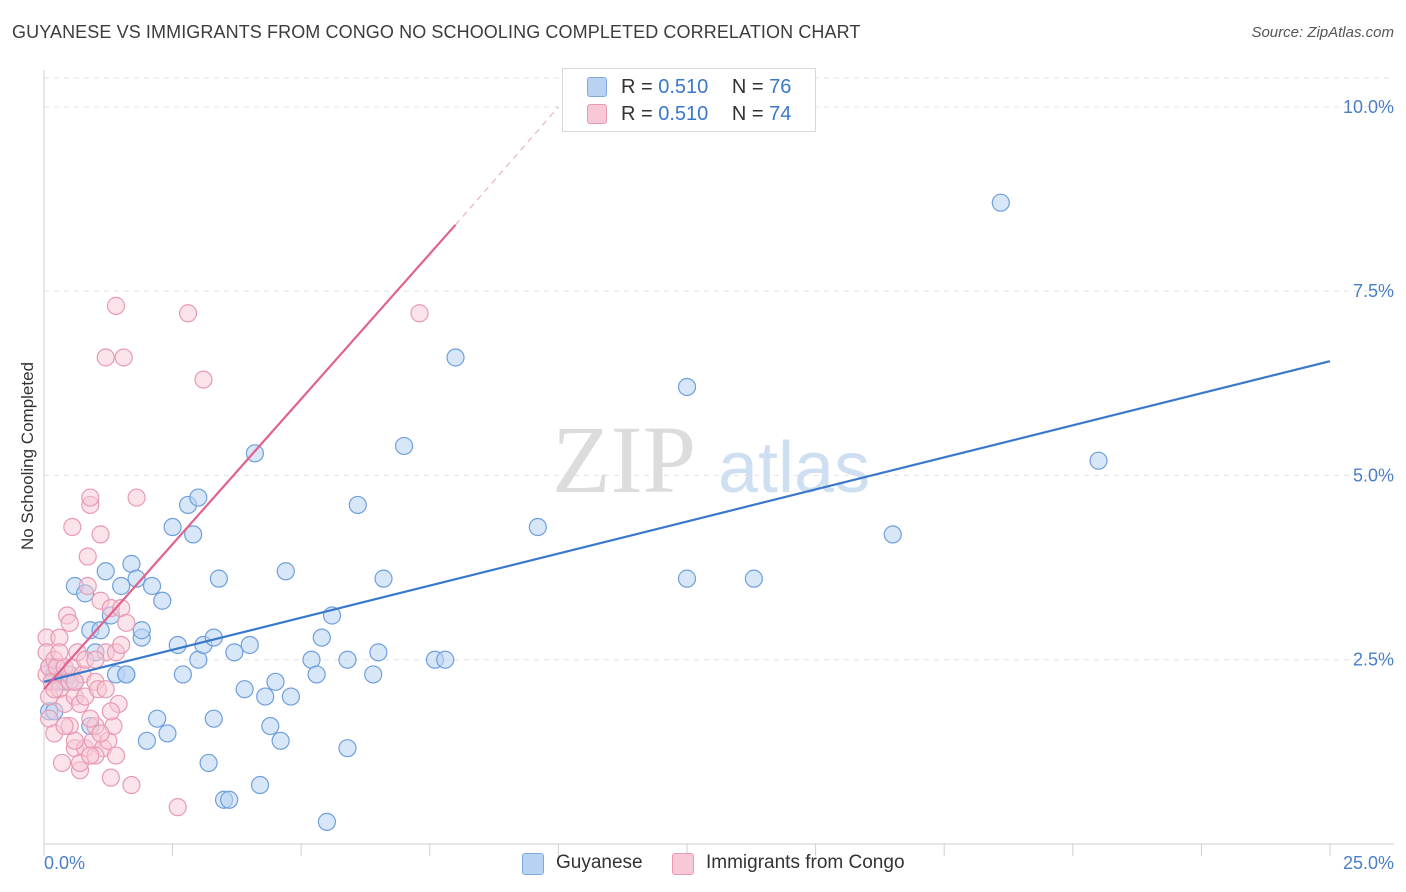 The image size is (1406, 892). Describe the element at coordinates (640, 87) in the screenshot. I see `legend-r-label: R =` at that location.